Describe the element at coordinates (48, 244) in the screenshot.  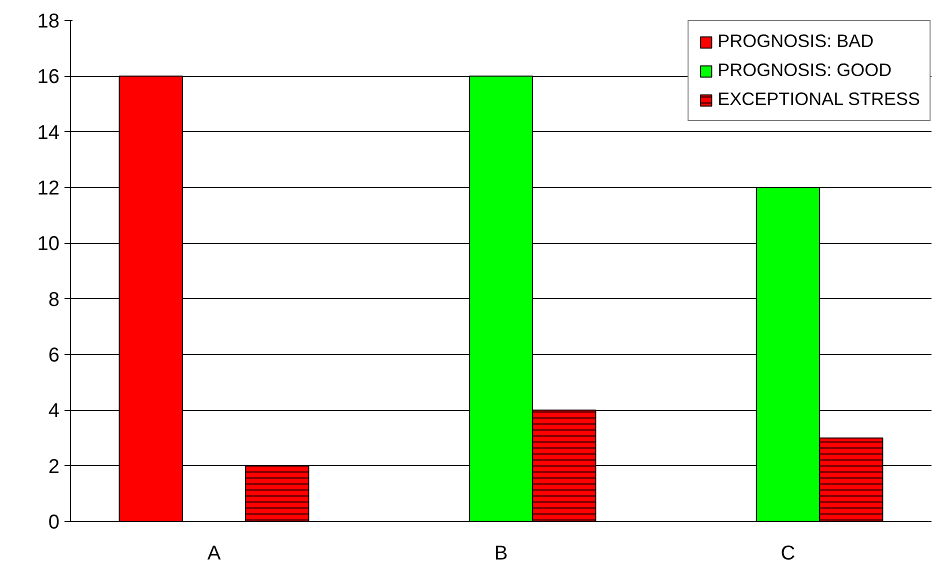
I see `y-tick-label: 10` at that location.